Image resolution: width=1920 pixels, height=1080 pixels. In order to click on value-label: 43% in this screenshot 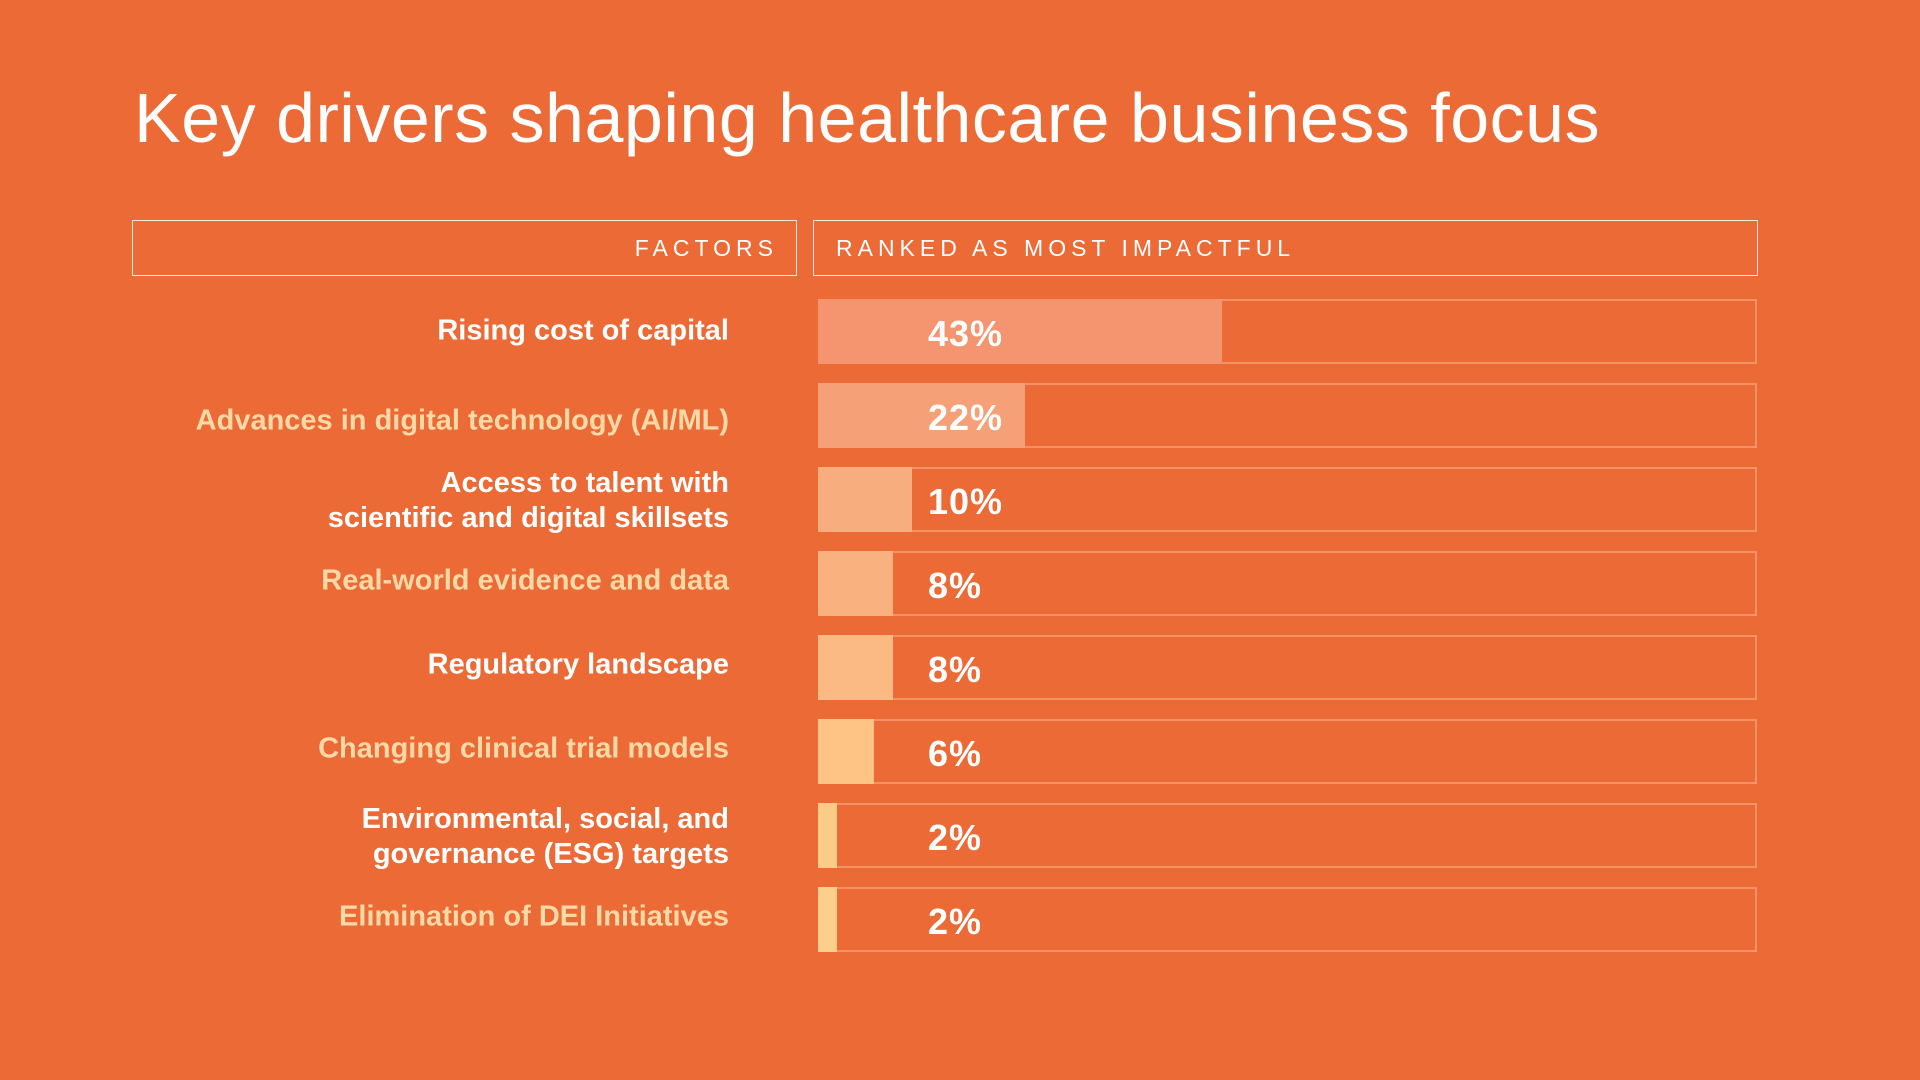, I will do `click(966, 333)`.